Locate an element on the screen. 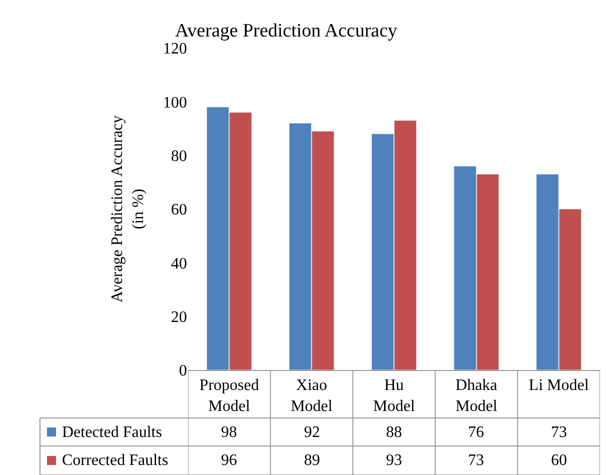 The image size is (606, 475). data-label: 96 is located at coordinates (229, 460).